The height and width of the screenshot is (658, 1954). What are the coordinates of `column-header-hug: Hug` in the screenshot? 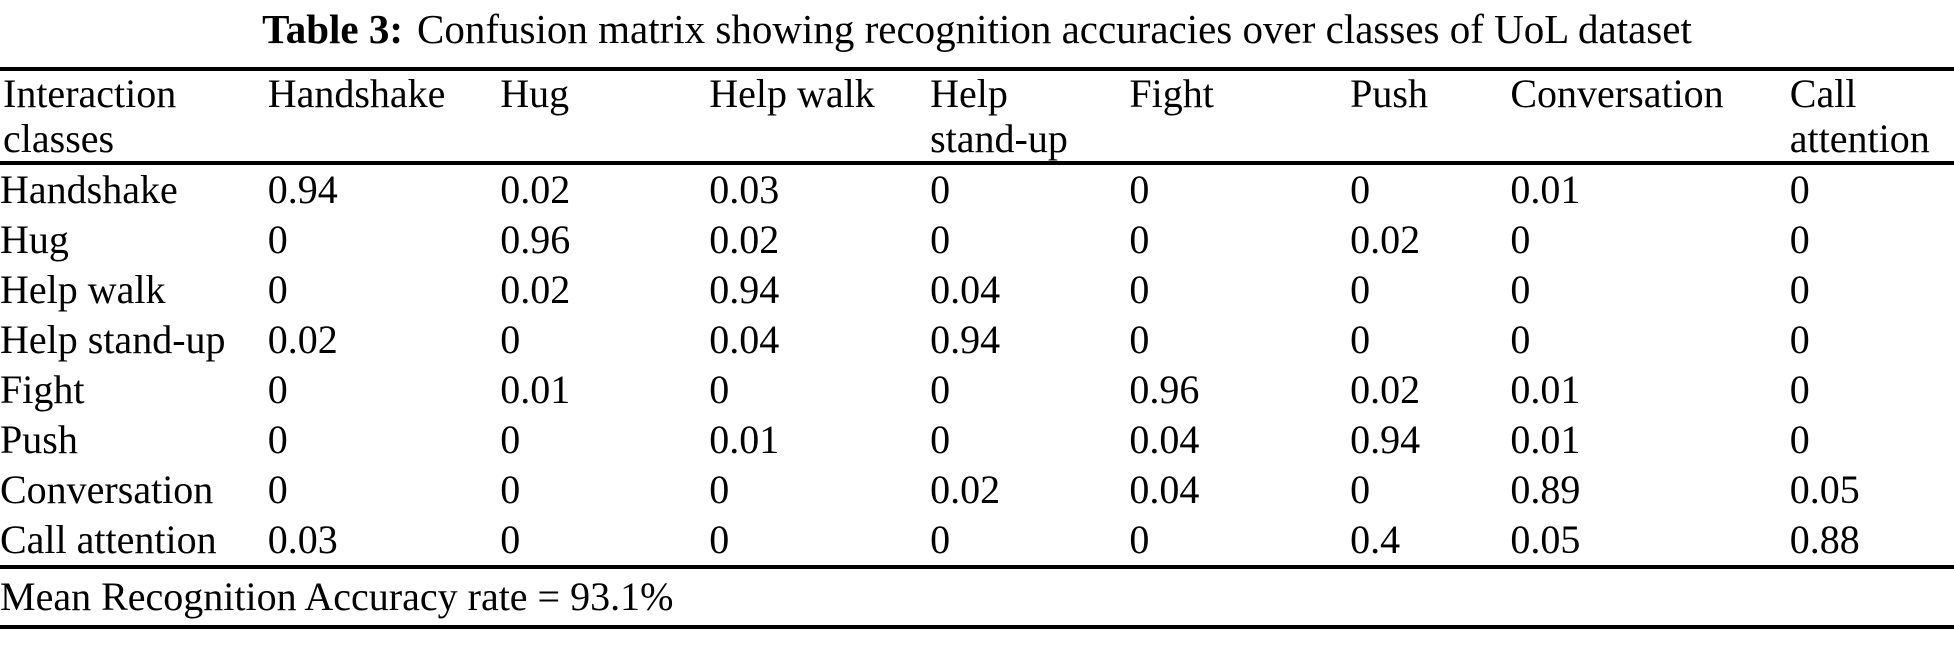 It's located at (605, 117).